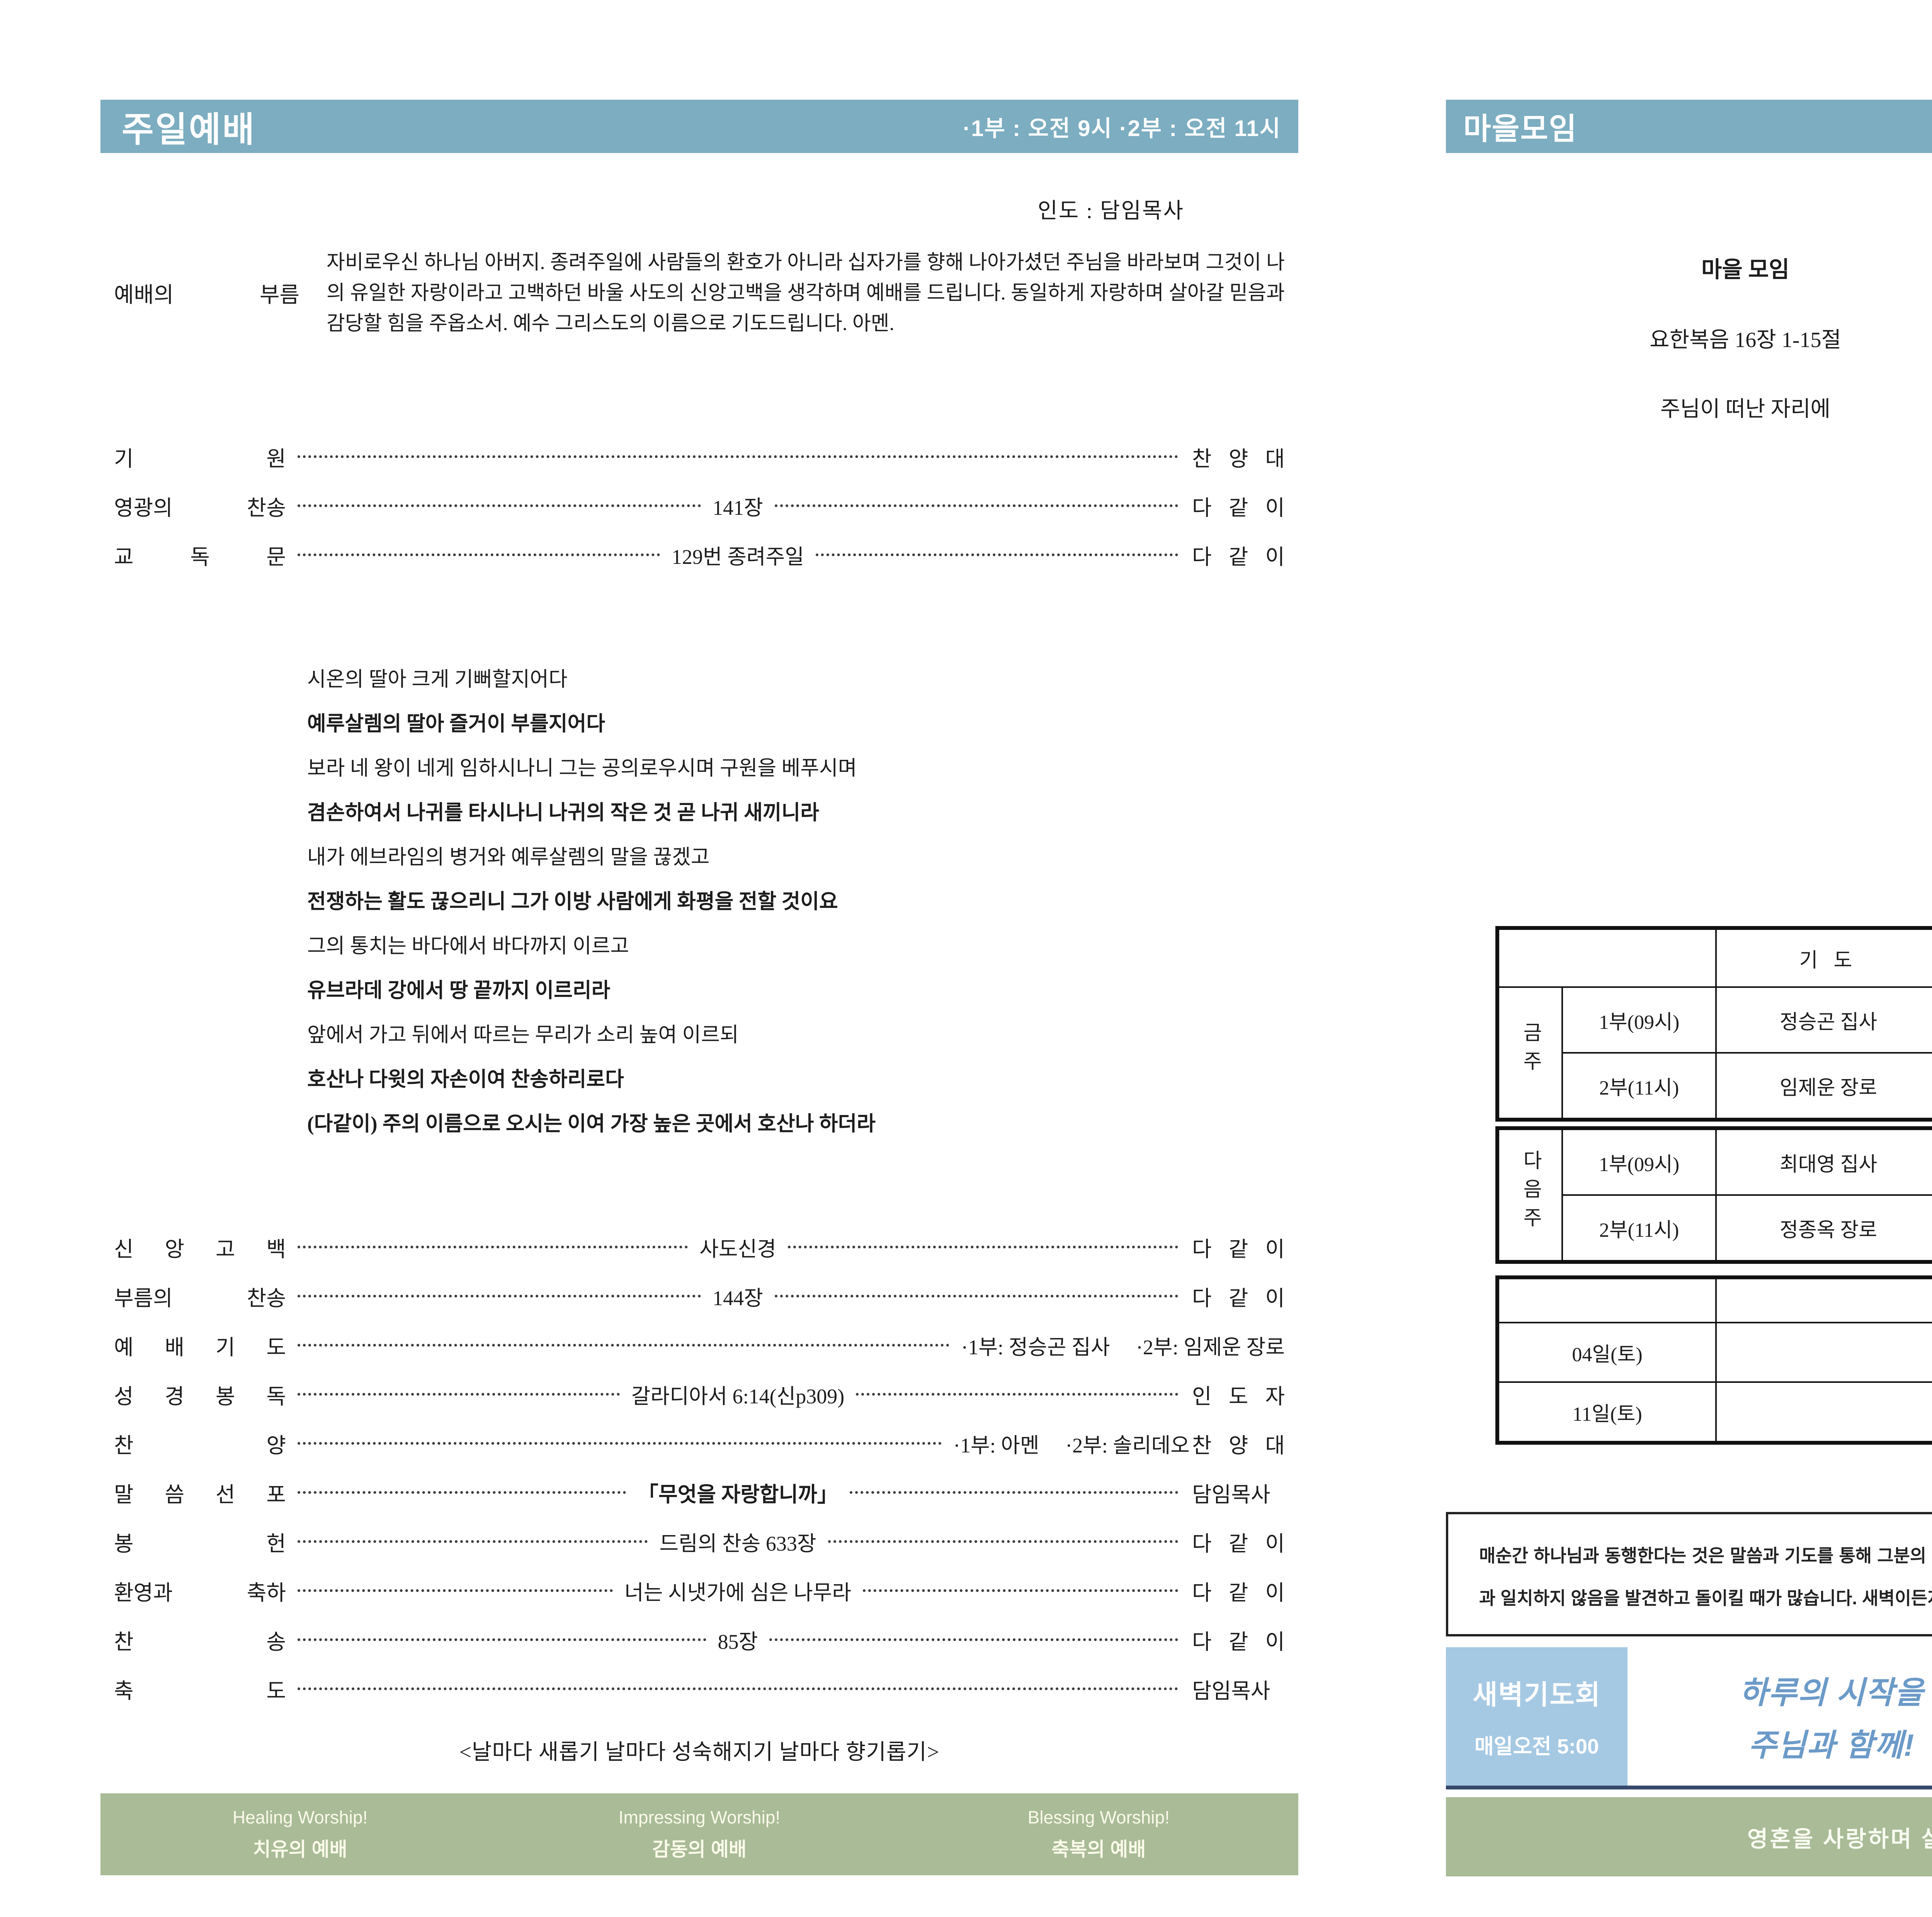  Describe the element at coordinates (1840, 1839) in the screenshot. I see `church-vision-text: 영혼을 사랑하며 살리는 교회 / 신앙 유산을 계승하는 교회` at that location.